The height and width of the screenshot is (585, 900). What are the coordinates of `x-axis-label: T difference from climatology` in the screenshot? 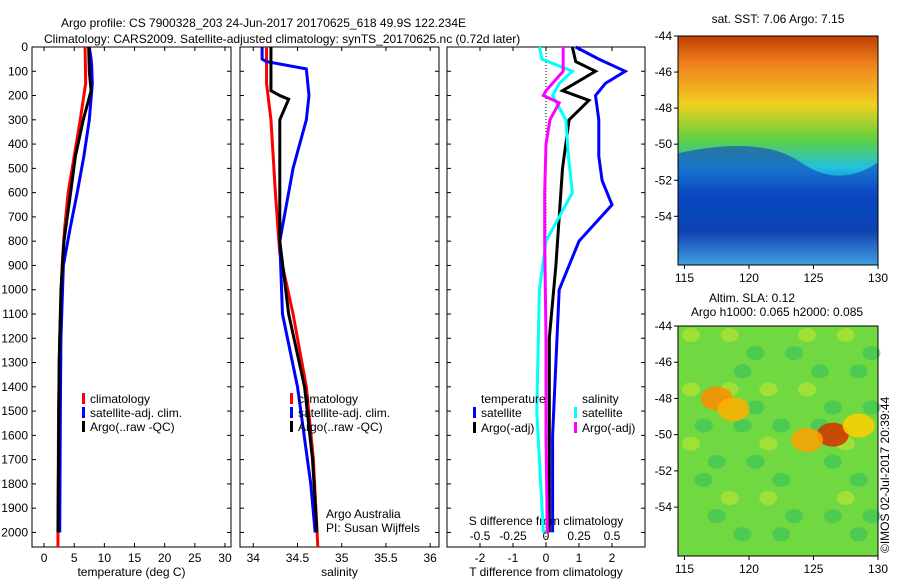 It's located at (546, 572).